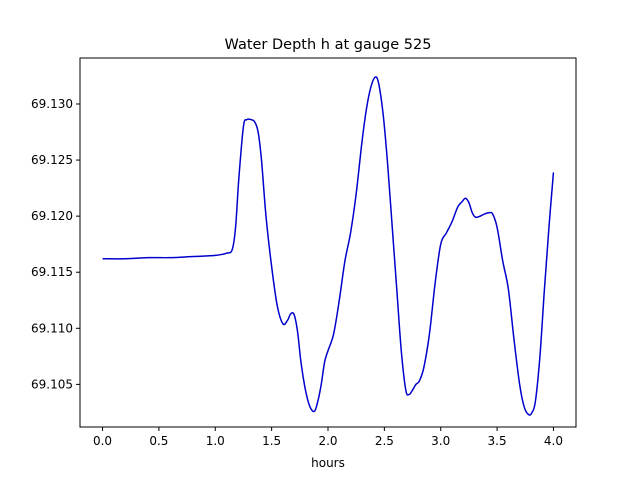 The image size is (640, 480). What do you see at coordinates (328, 45) in the screenshot?
I see `chart-title: Water Depth h at gauge 525` at bounding box center [328, 45].